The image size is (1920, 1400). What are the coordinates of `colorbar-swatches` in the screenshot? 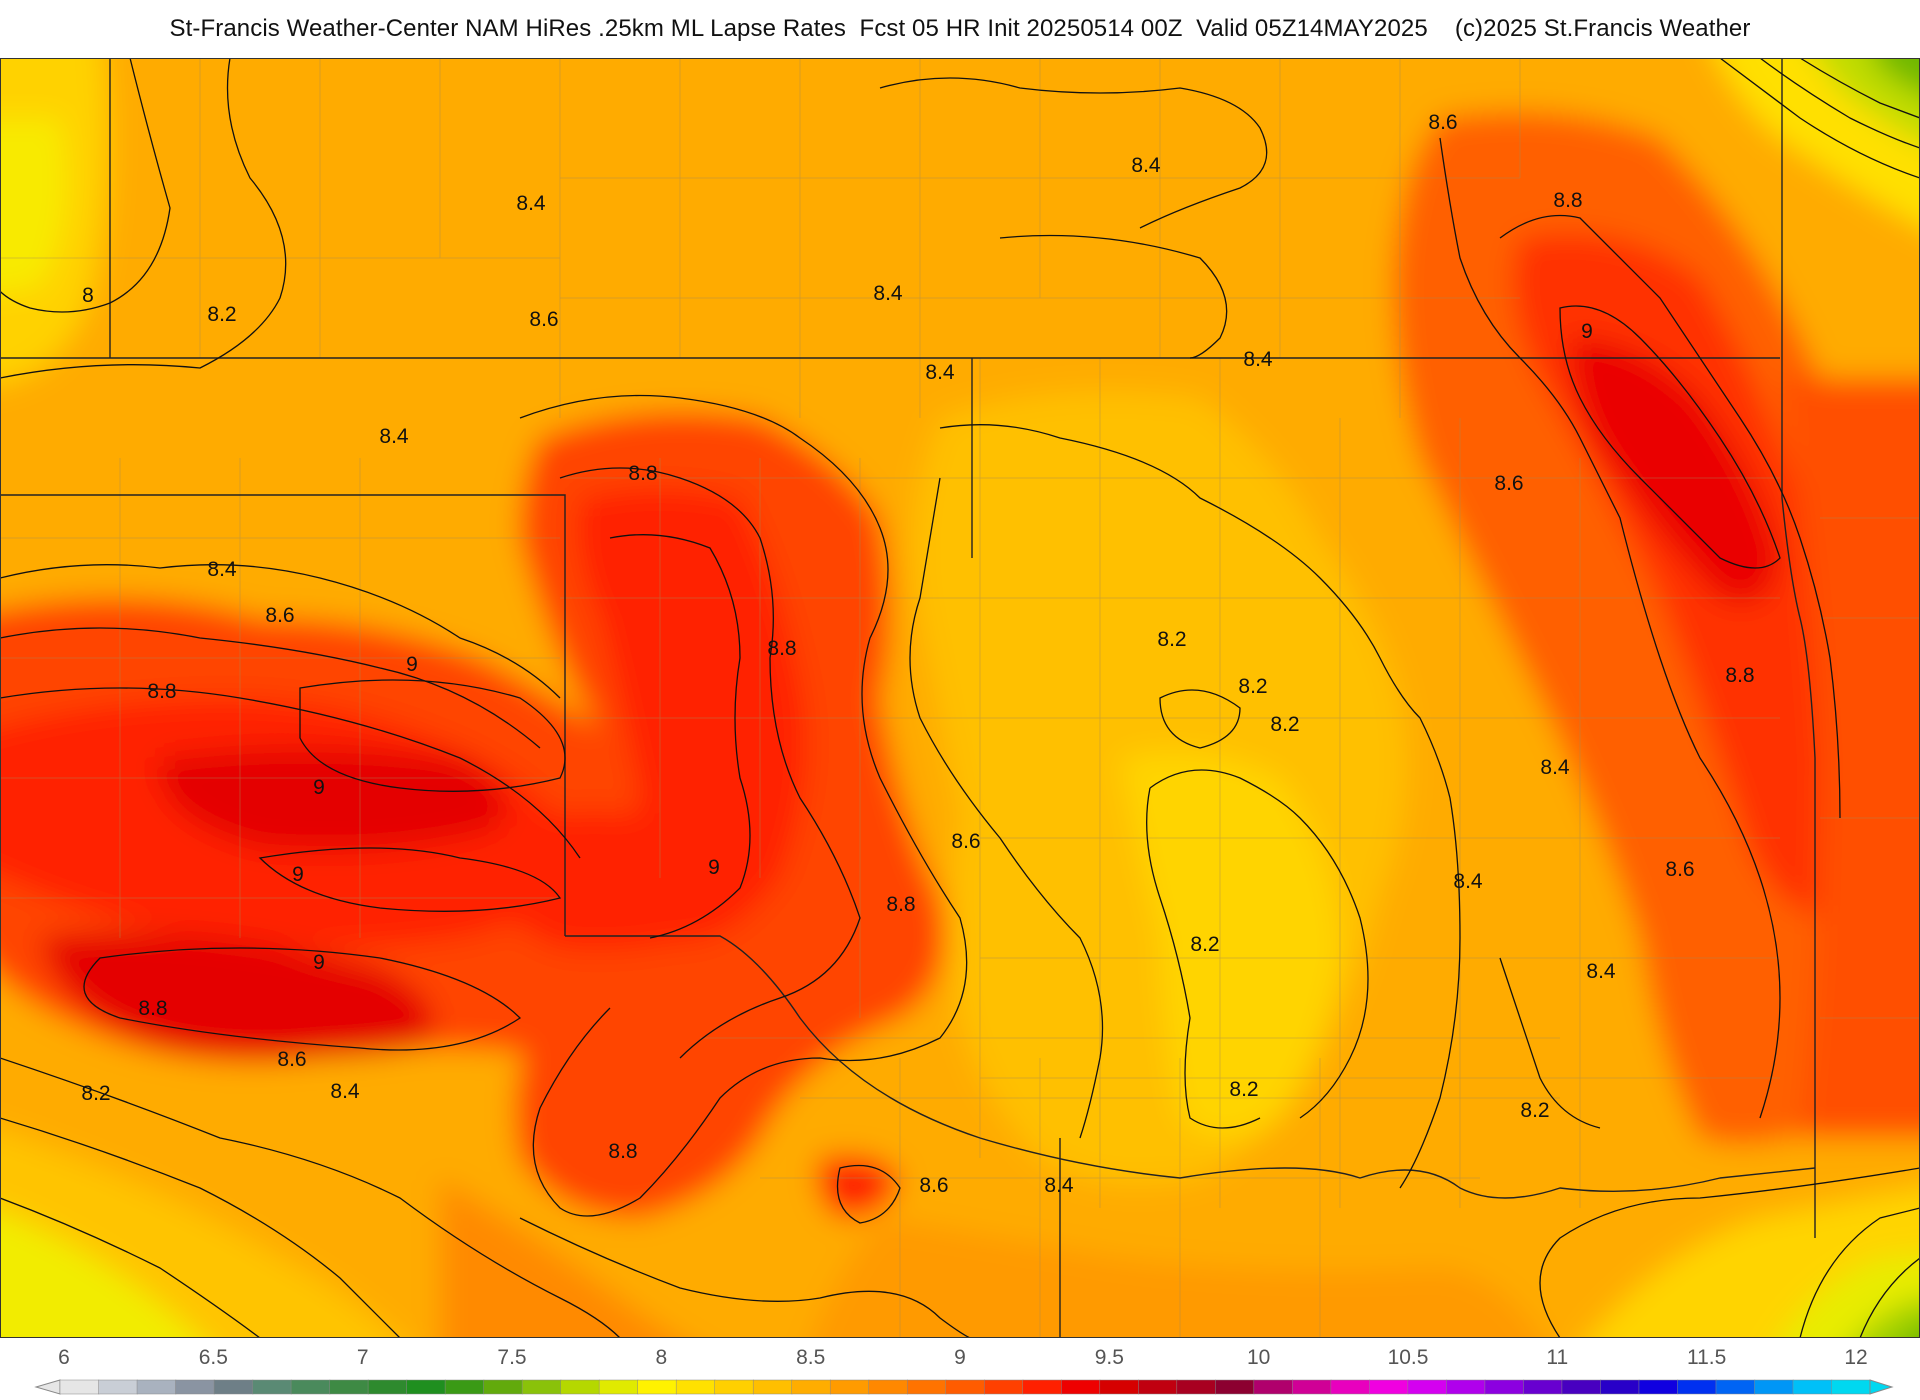 It's located at (964, 1387).